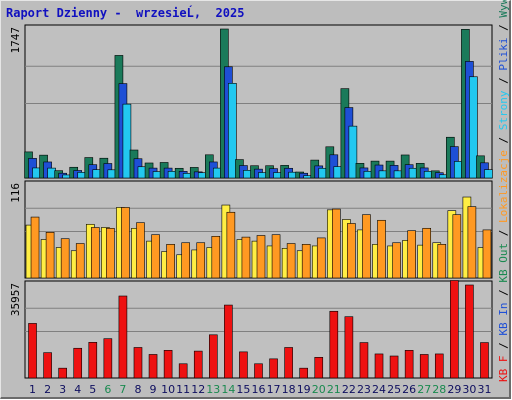 This screenshot has width=512, height=400. Describe the element at coordinates (213, 389) in the screenshot. I see `day-label-13: 13` at that location.